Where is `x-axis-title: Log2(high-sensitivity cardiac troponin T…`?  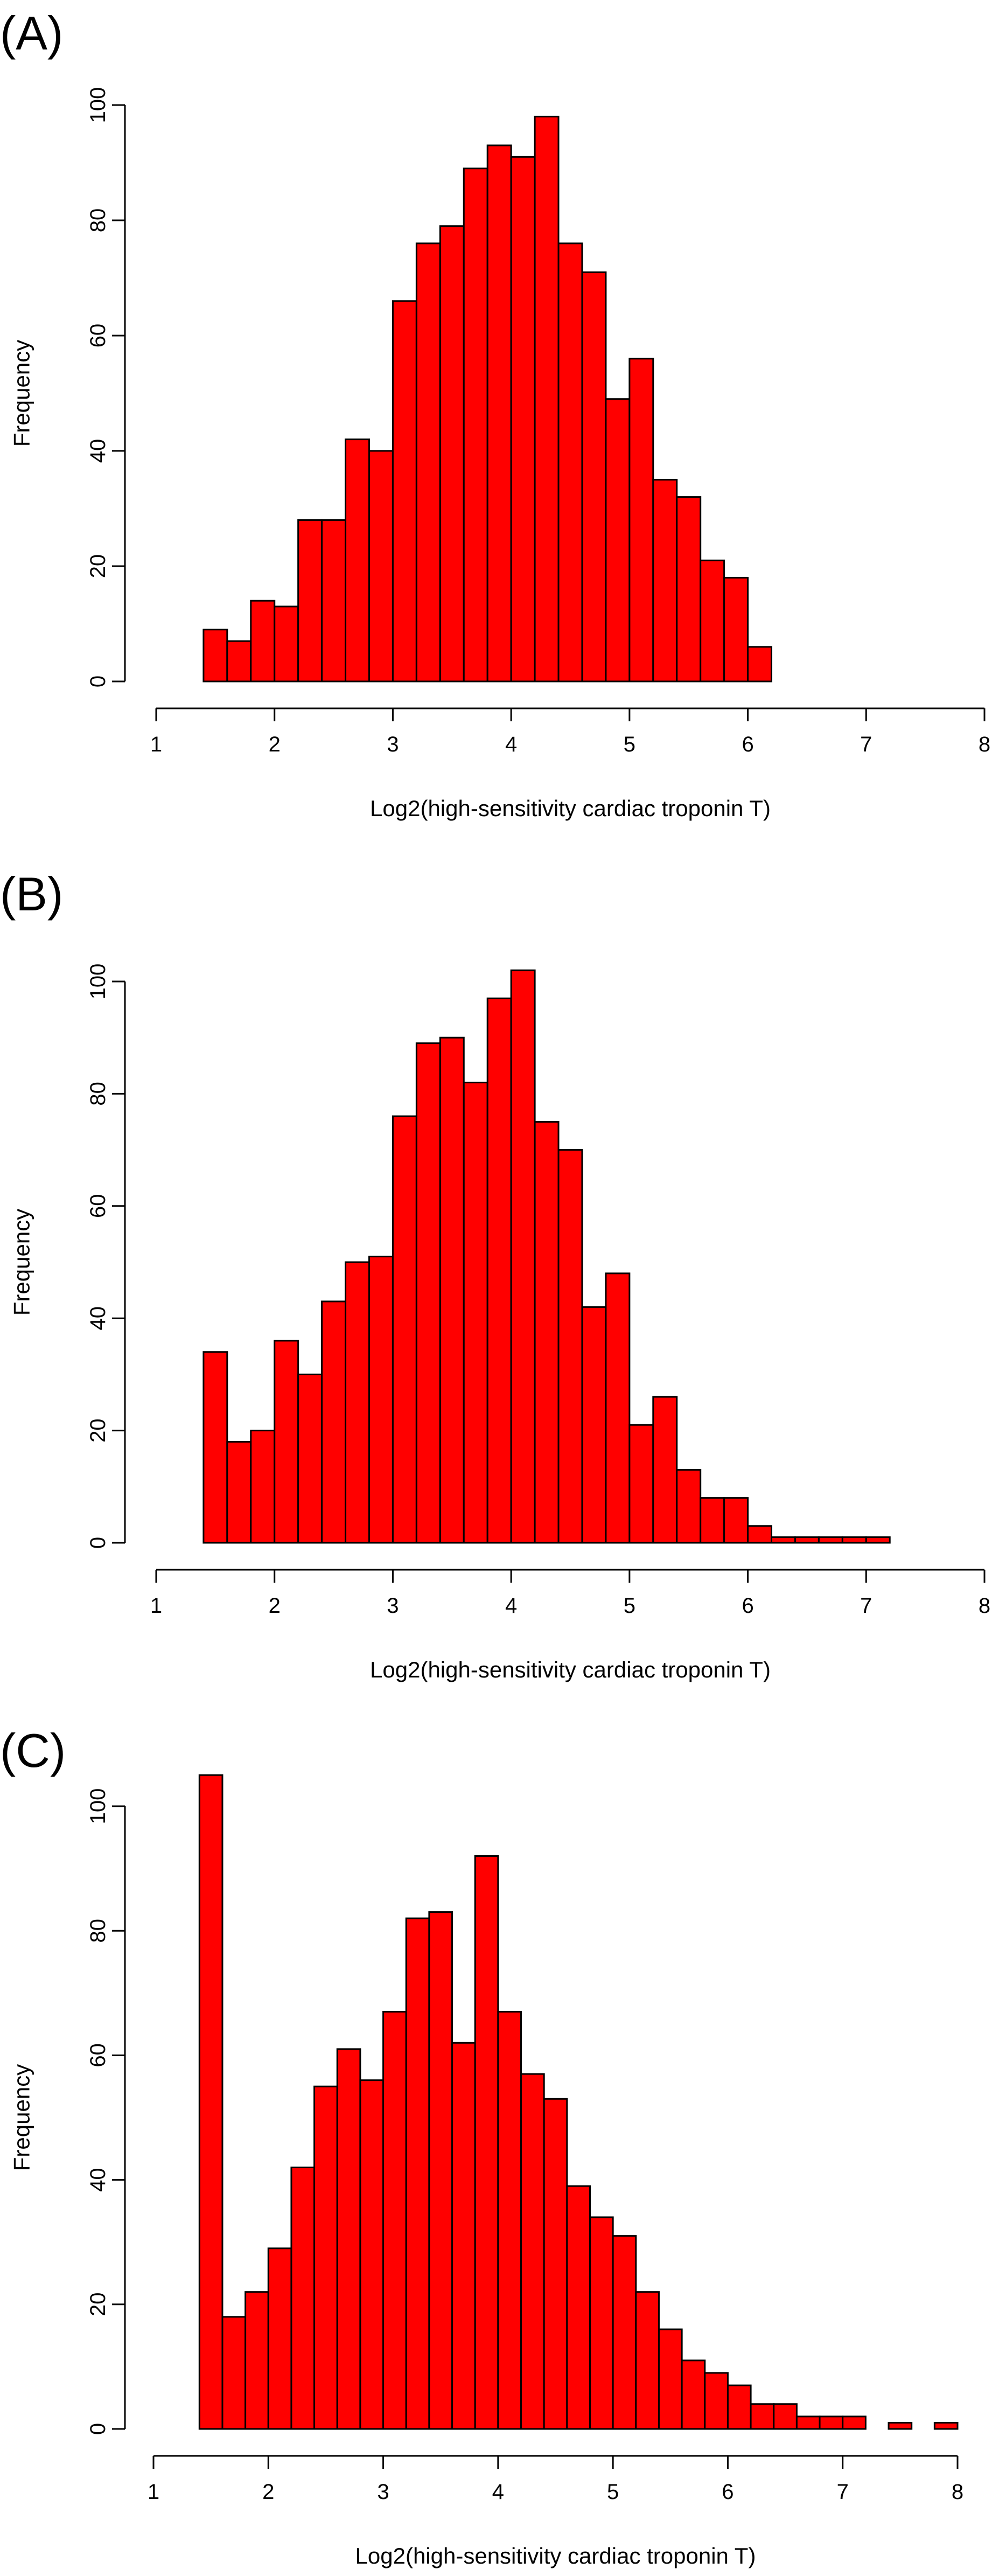
x-axis-title: Log2(high-sensitivity cardiac troponin T… is located at coordinates (570, 1669).